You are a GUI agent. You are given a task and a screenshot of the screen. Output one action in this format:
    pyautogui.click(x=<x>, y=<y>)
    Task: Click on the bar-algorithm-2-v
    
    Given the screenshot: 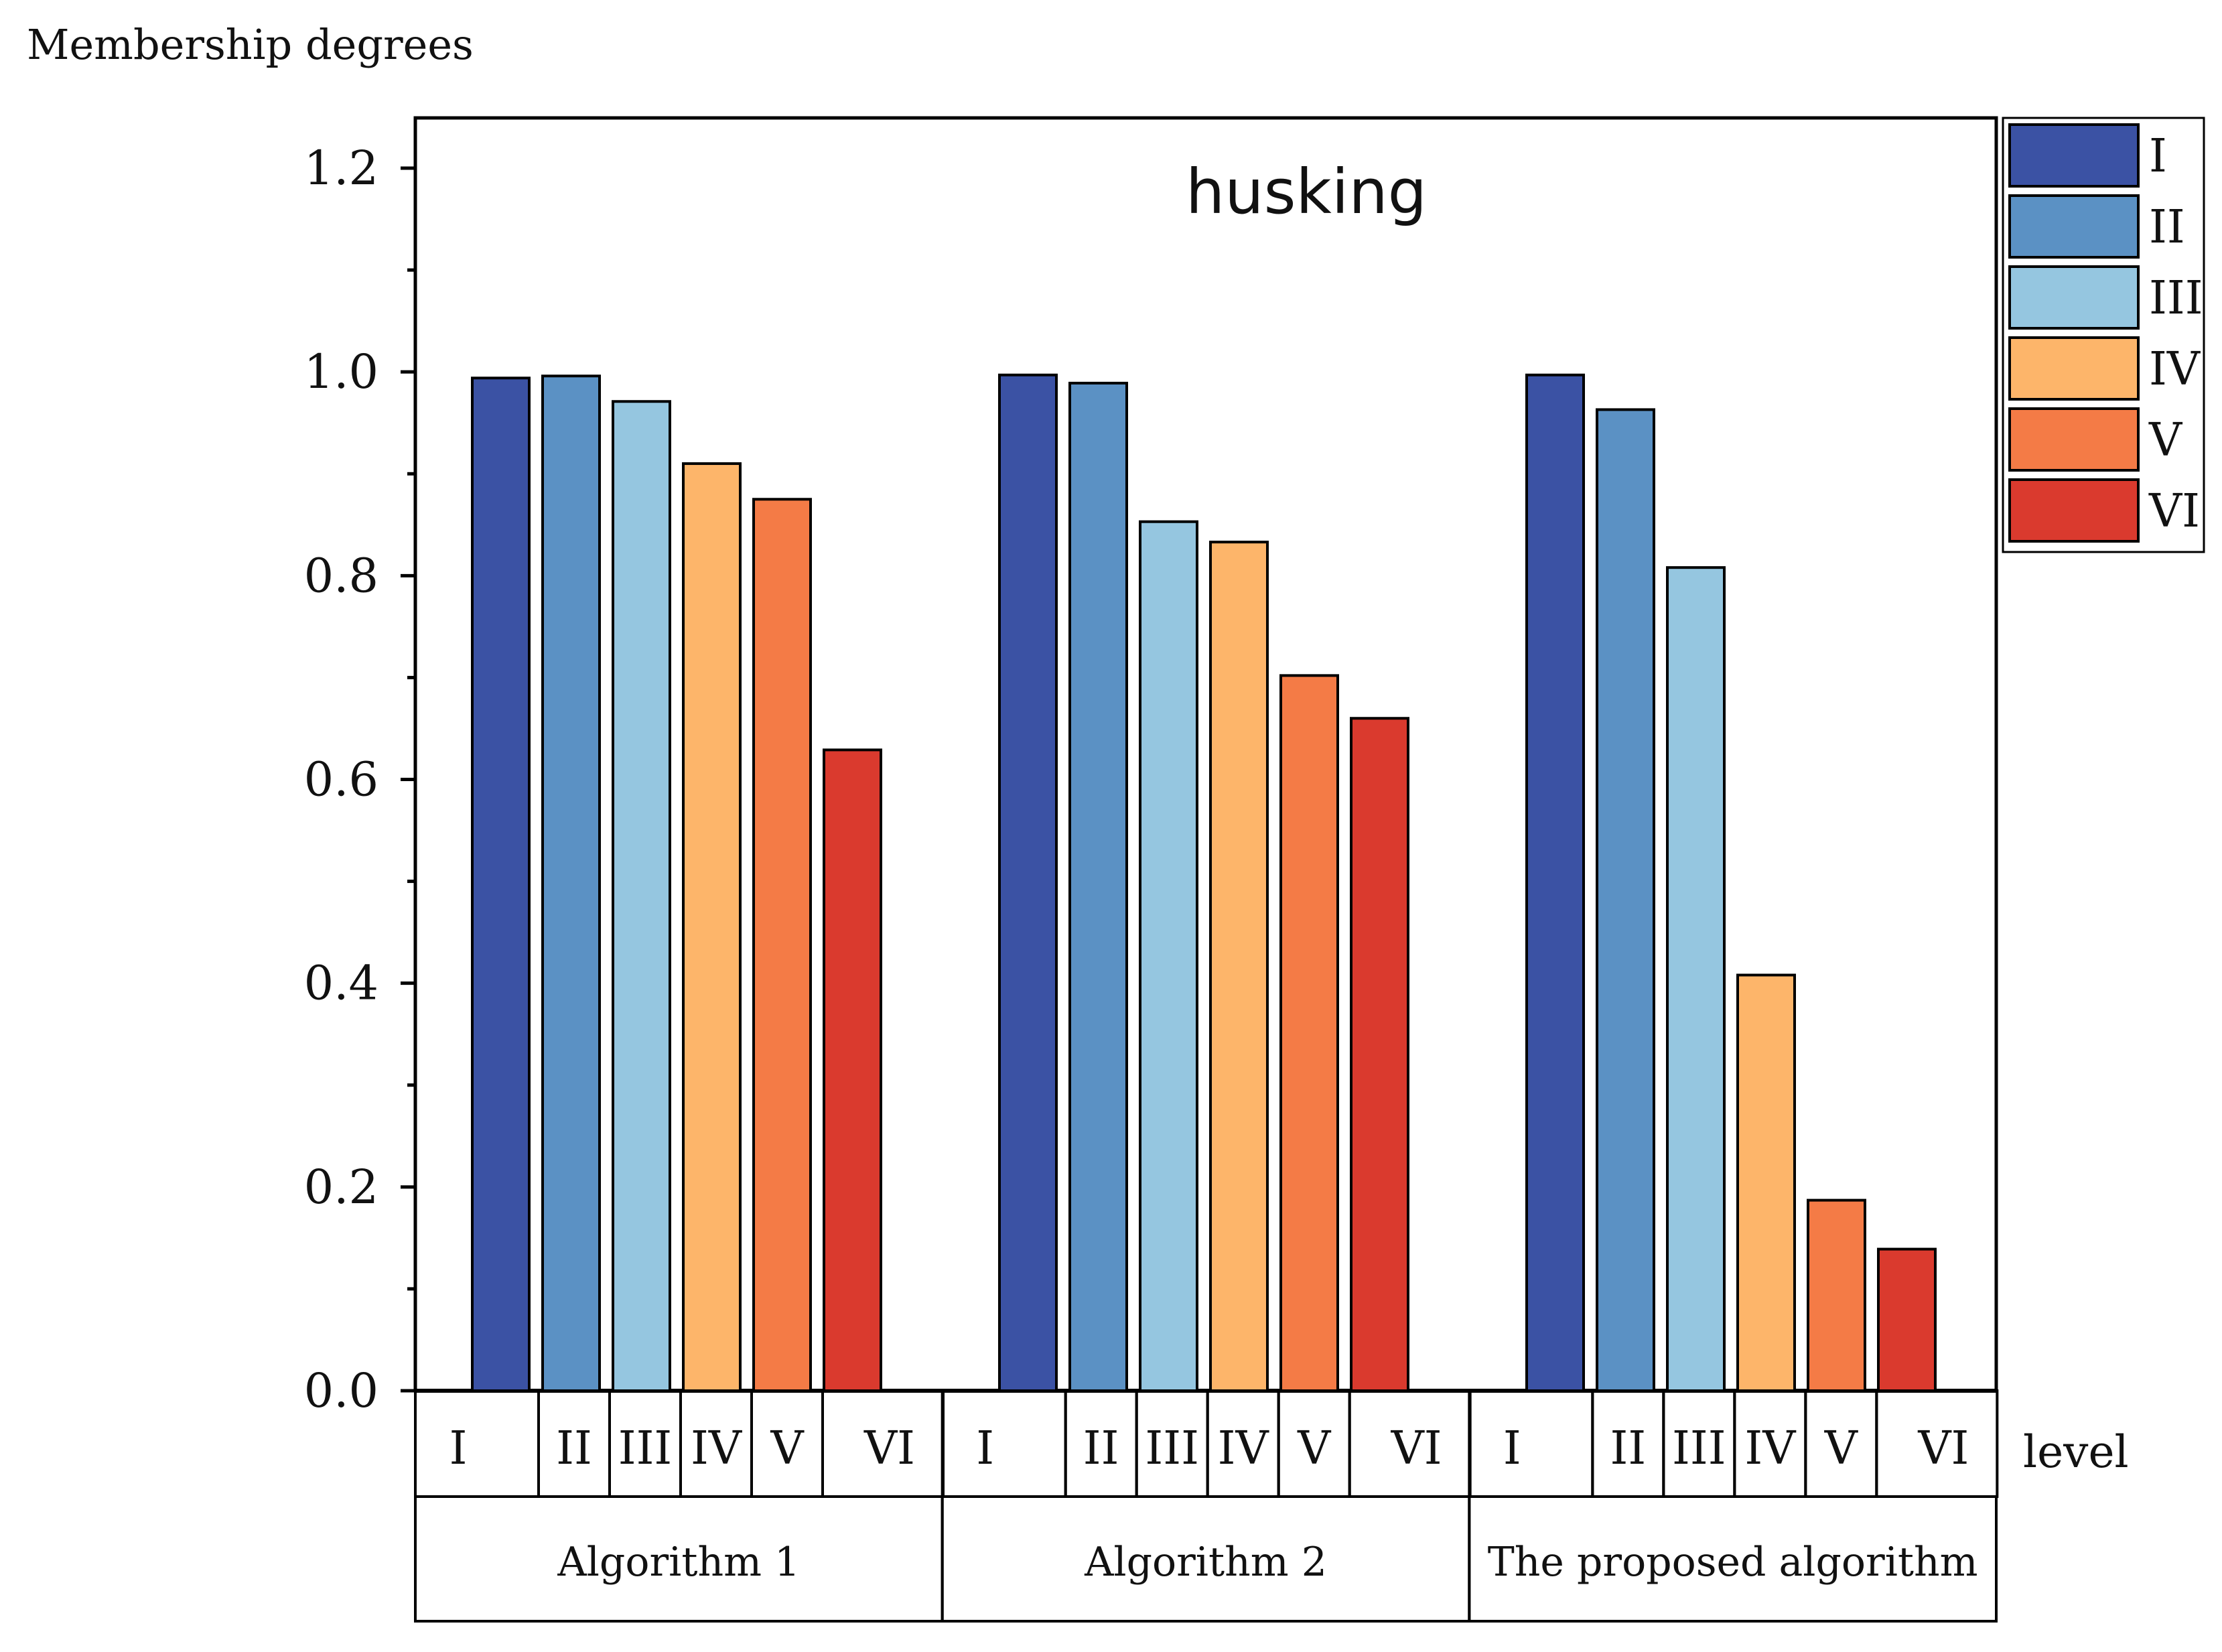 What is the action you would take?
    pyautogui.click(x=1309, y=1033)
    